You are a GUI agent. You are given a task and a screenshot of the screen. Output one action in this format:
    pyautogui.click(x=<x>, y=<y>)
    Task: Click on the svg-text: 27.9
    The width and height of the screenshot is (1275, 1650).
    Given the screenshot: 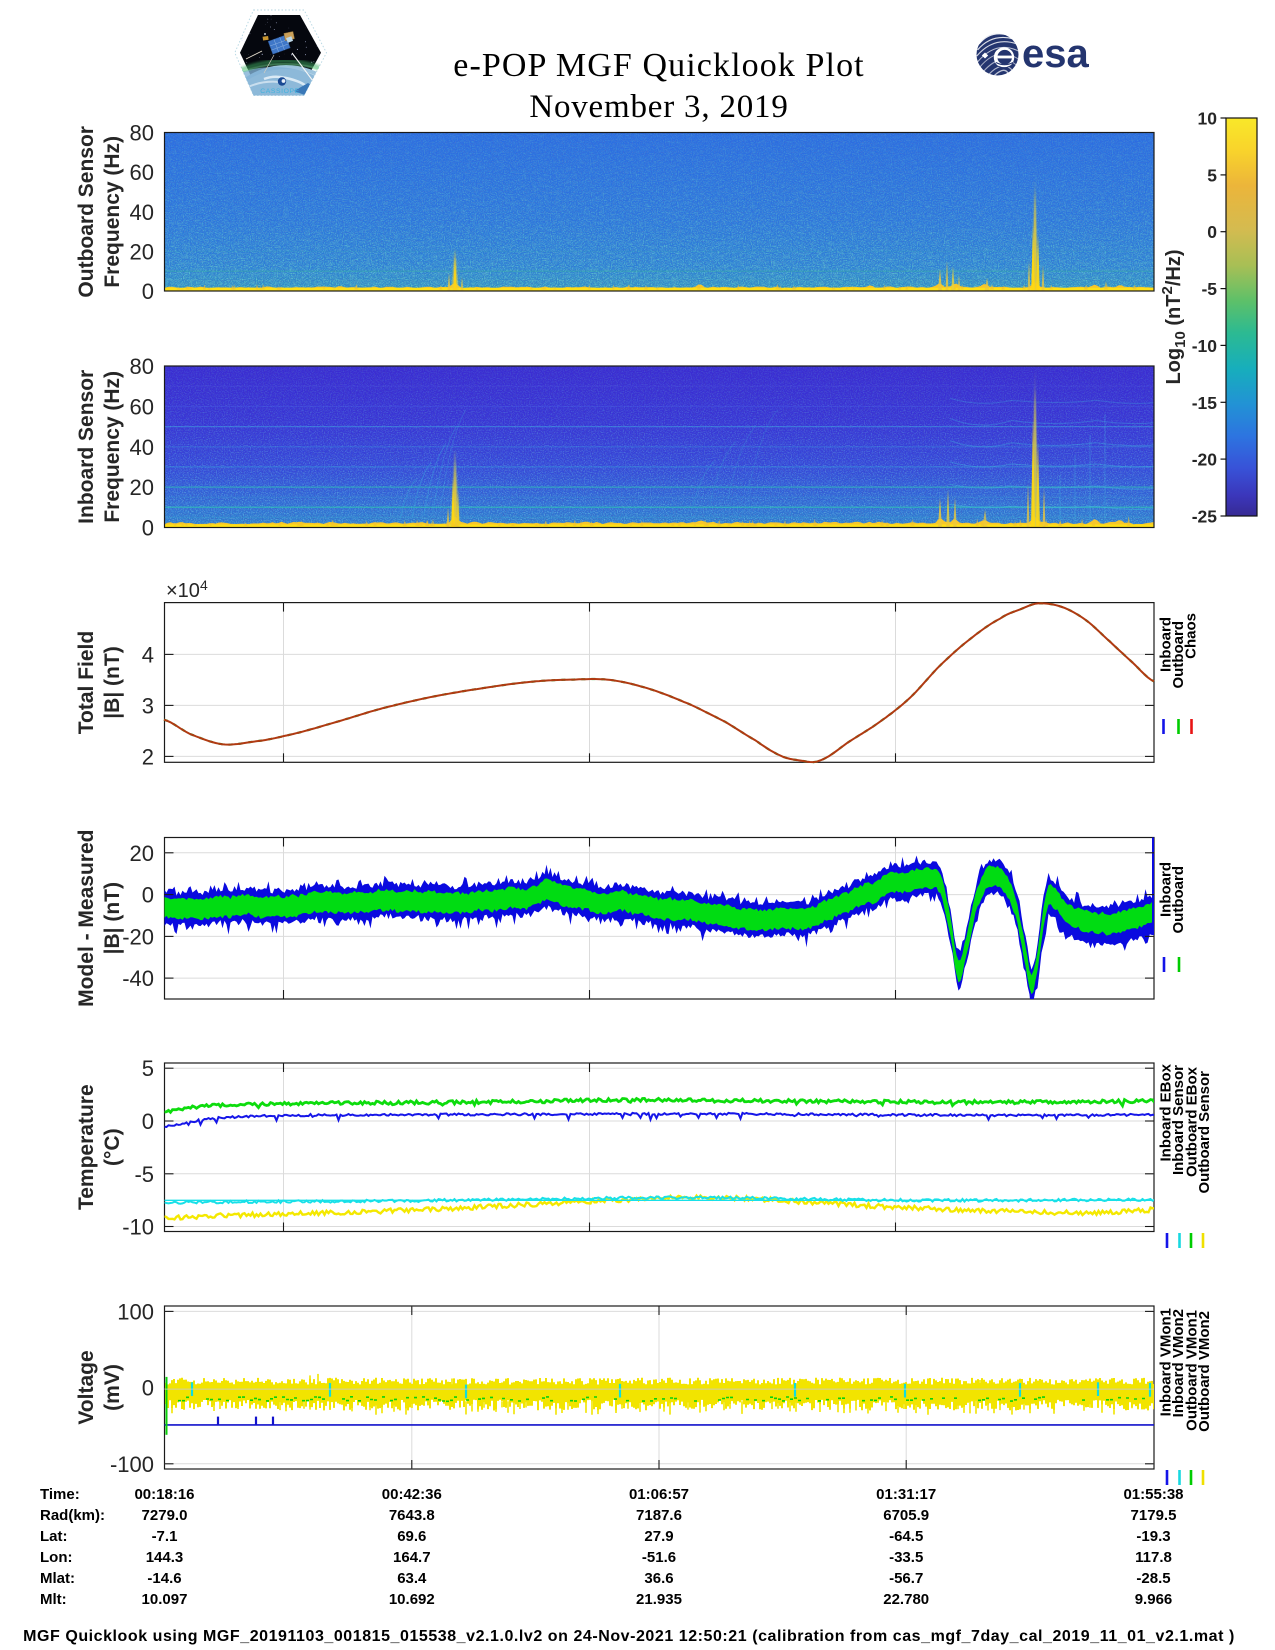 What is the action you would take?
    pyautogui.click(x=658, y=1536)
    